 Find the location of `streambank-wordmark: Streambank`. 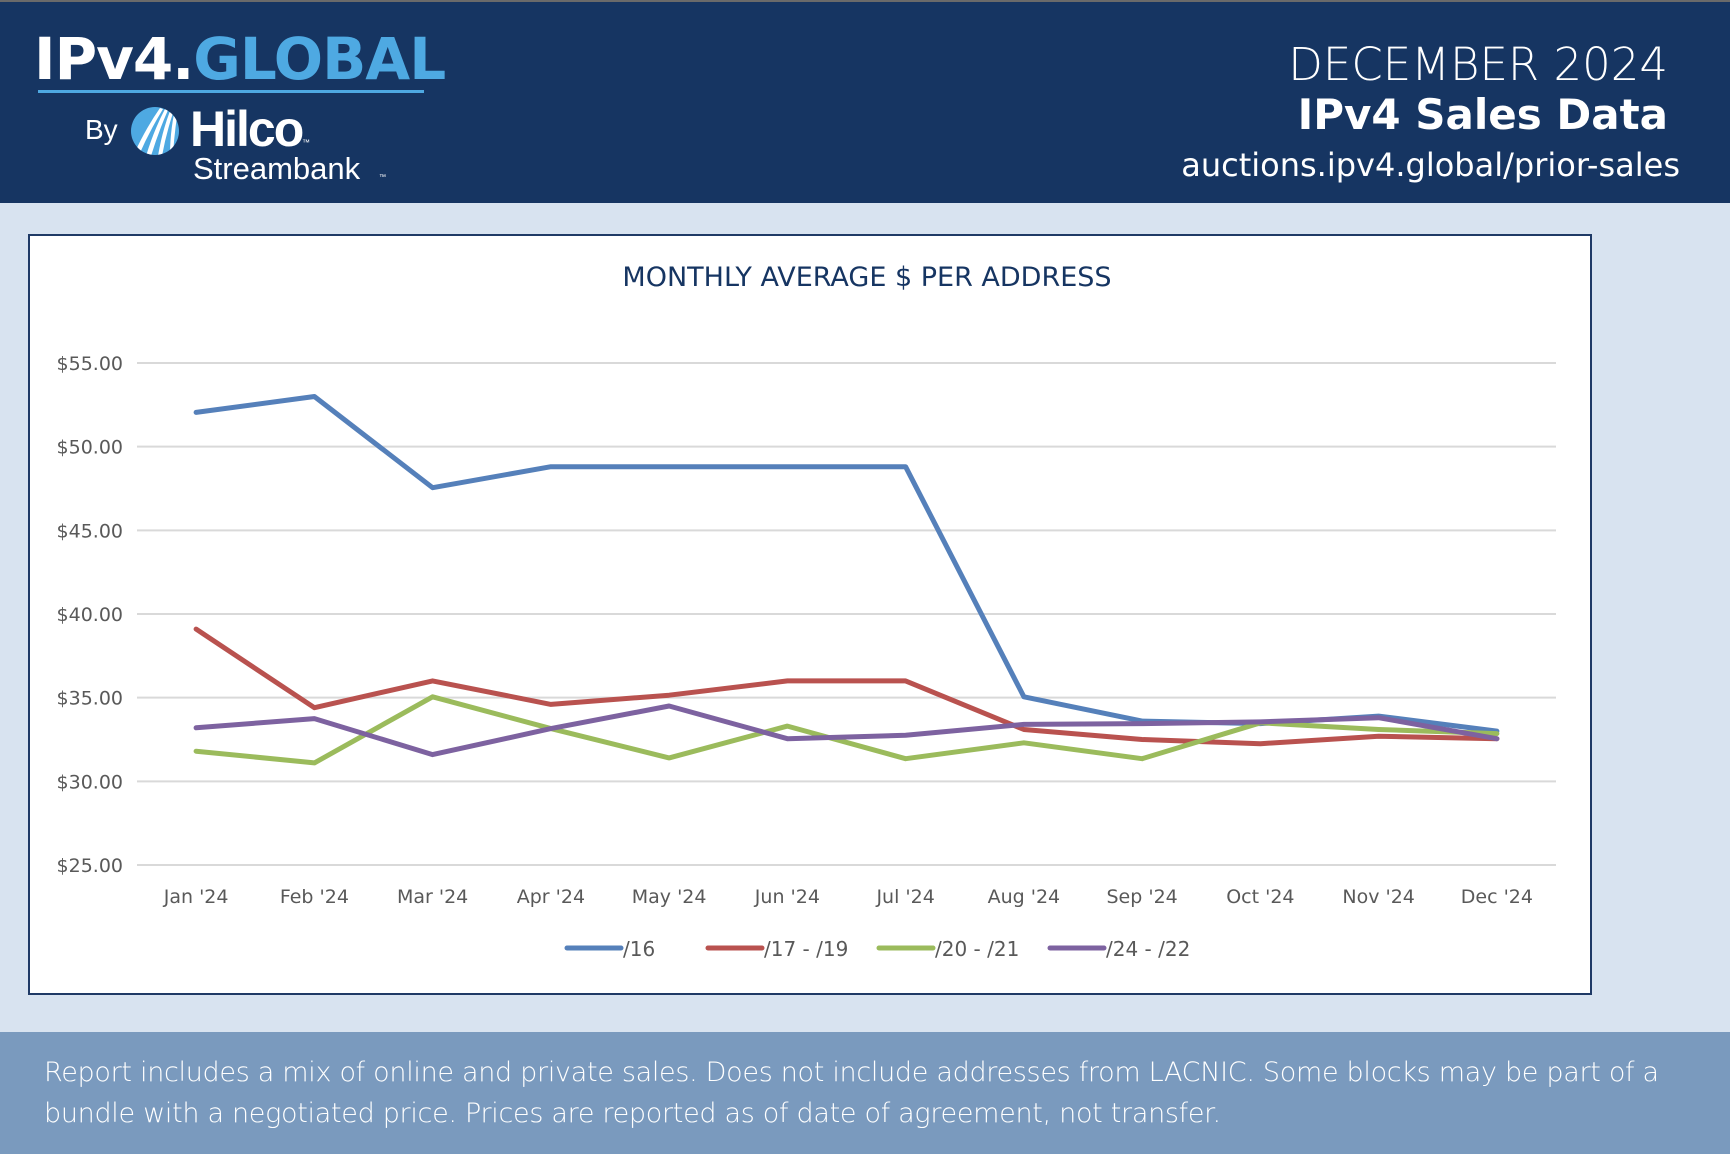

streambank-wordmark: Streambank is located at coordinates (277, 168).